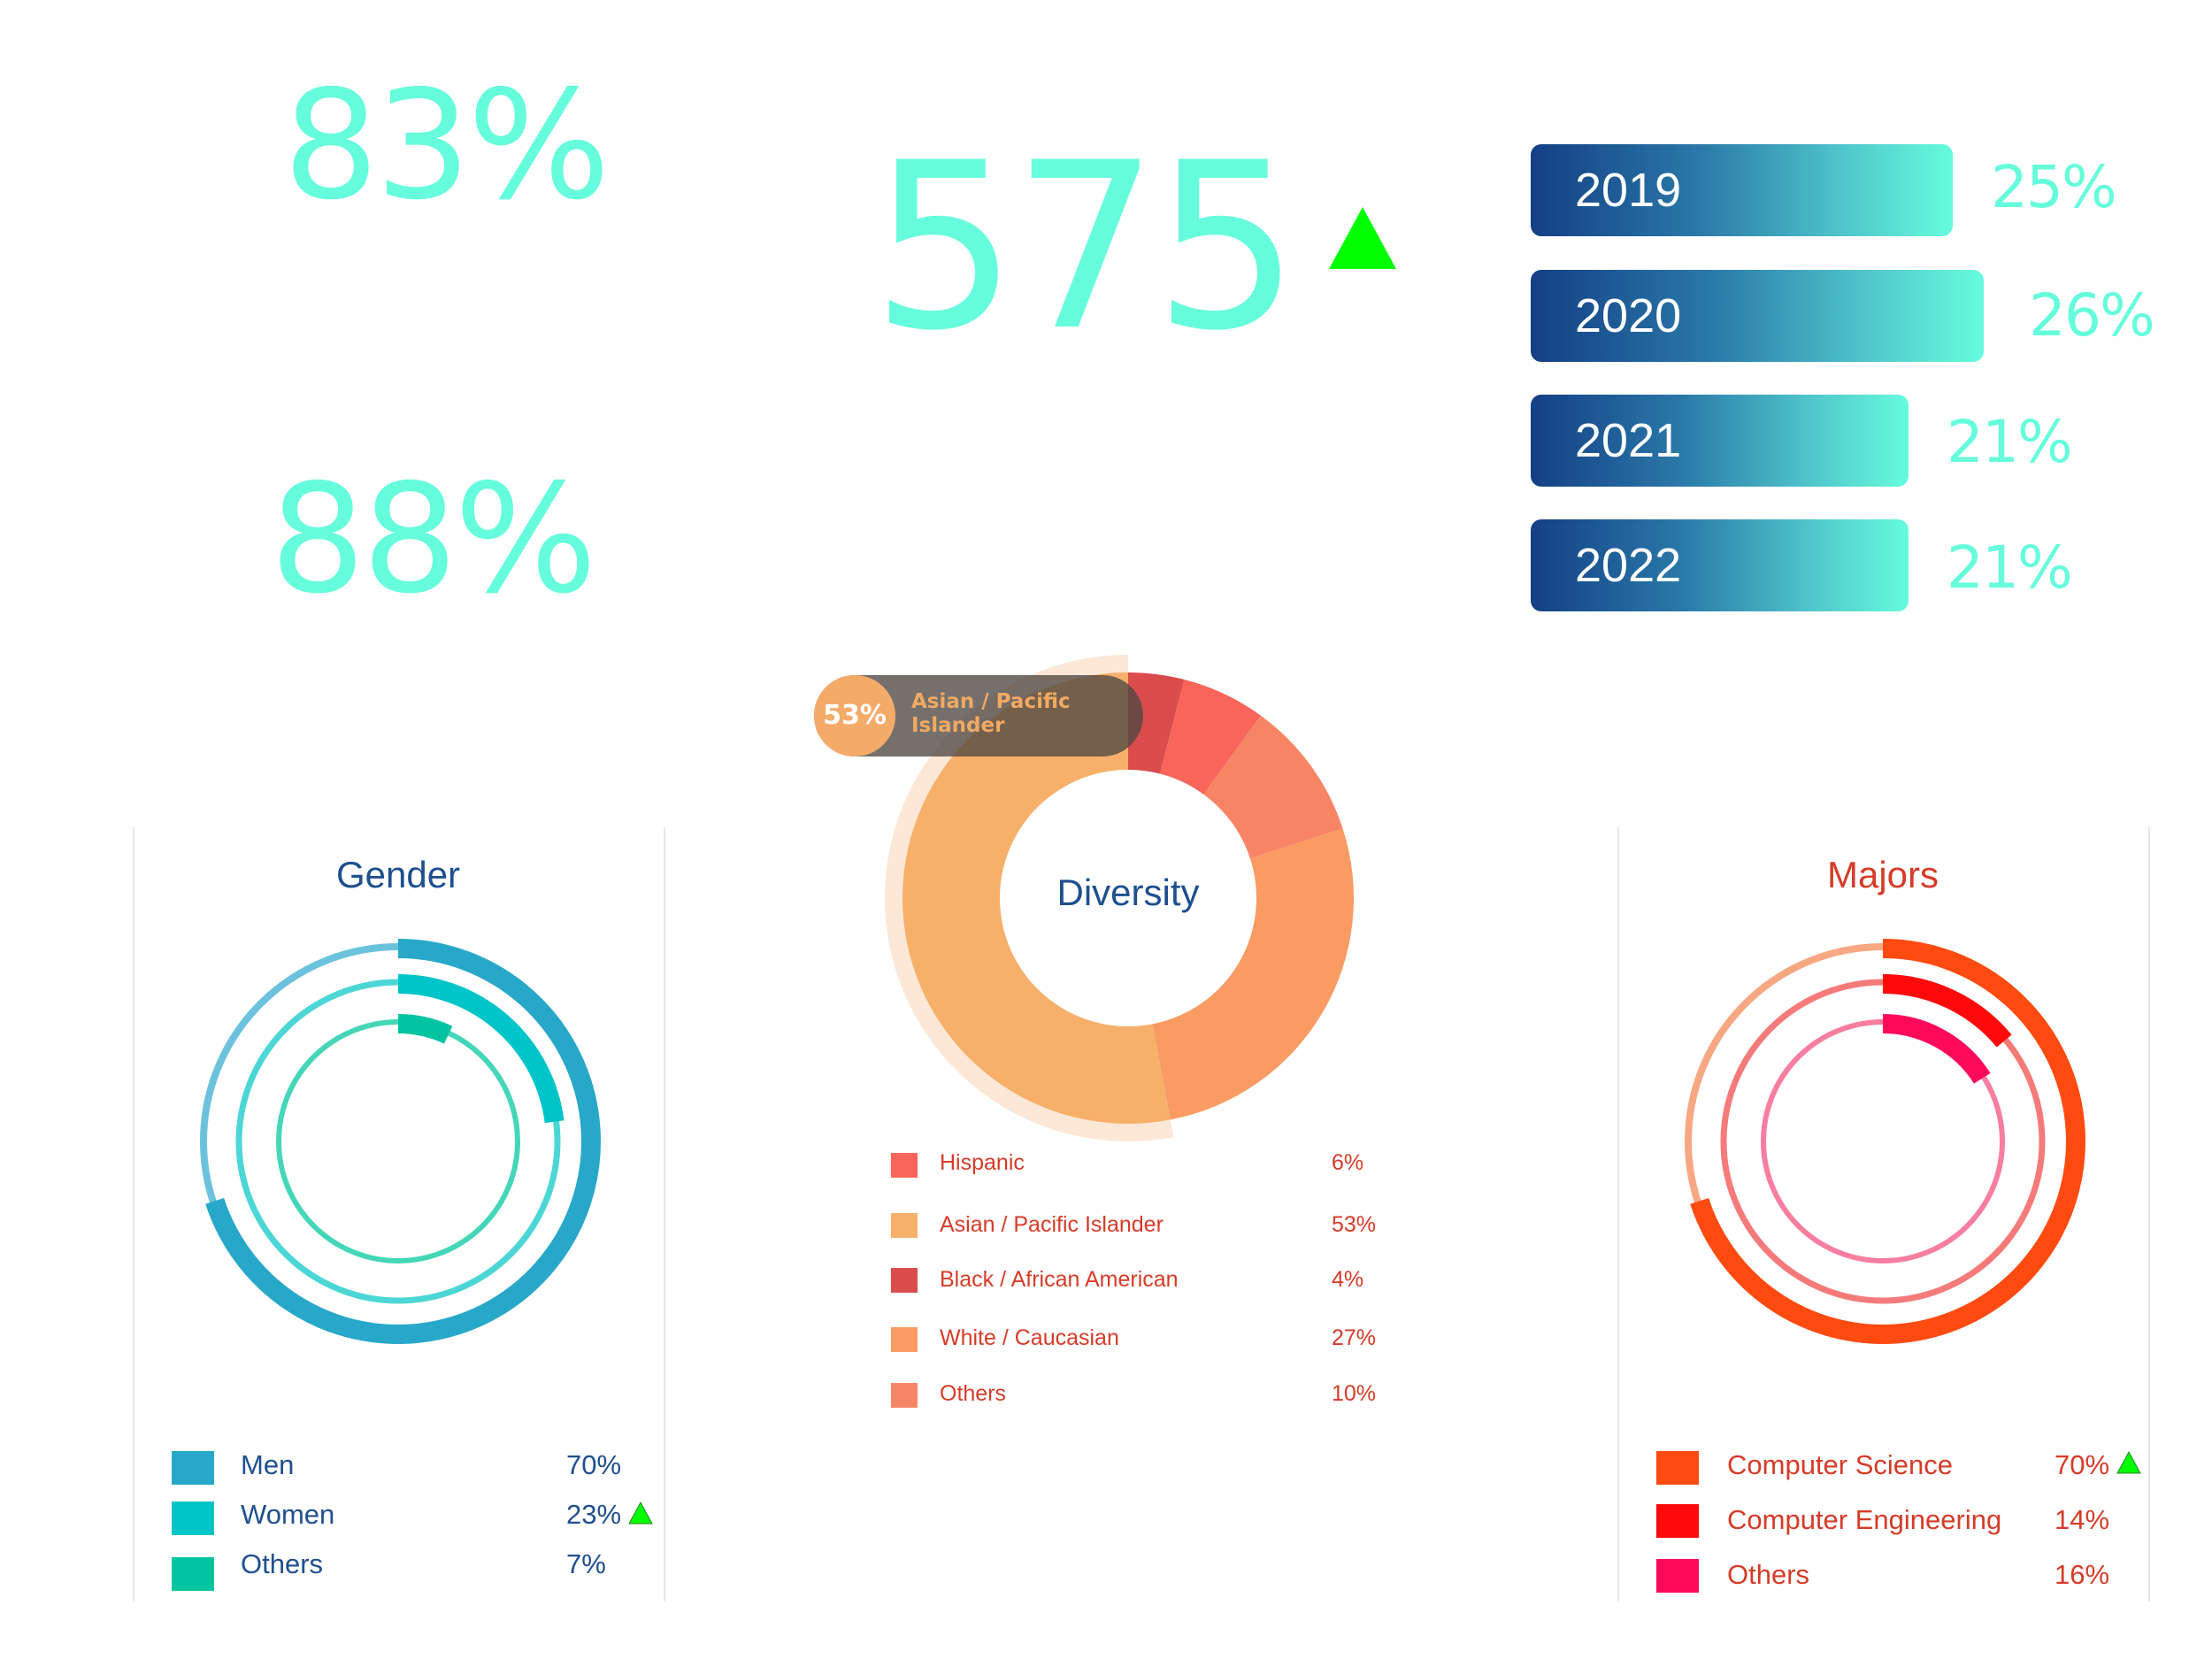  What do you see at coordinates (1742, 190) in the screenshot?
I see `year-bar-2019: 2019` at bounding box center [1742, 190].